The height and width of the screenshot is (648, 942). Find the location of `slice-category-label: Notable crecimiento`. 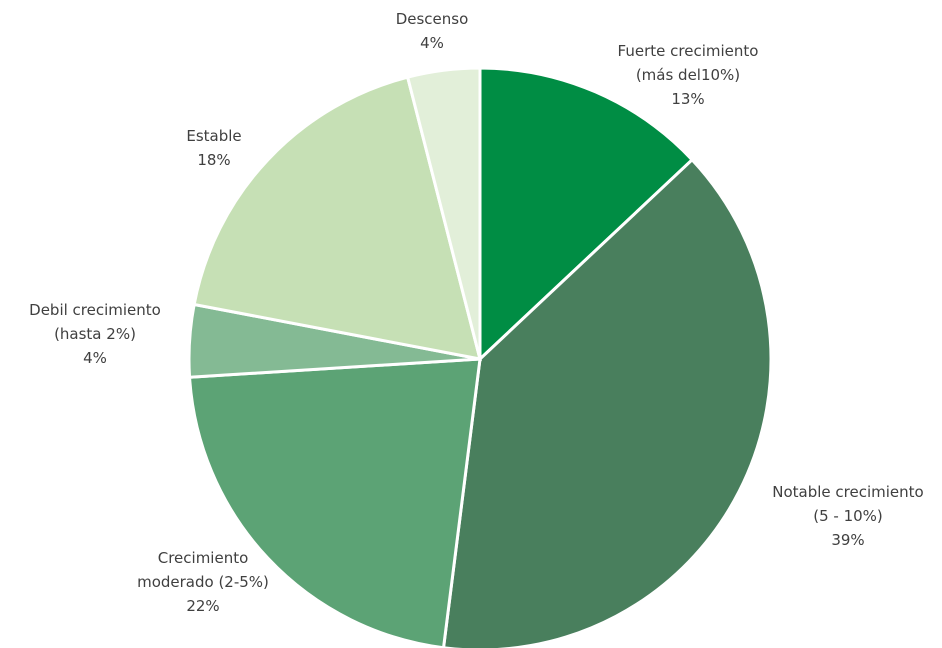

slice-category-label: Notable crecimiento is located at coordinates (847, 492).